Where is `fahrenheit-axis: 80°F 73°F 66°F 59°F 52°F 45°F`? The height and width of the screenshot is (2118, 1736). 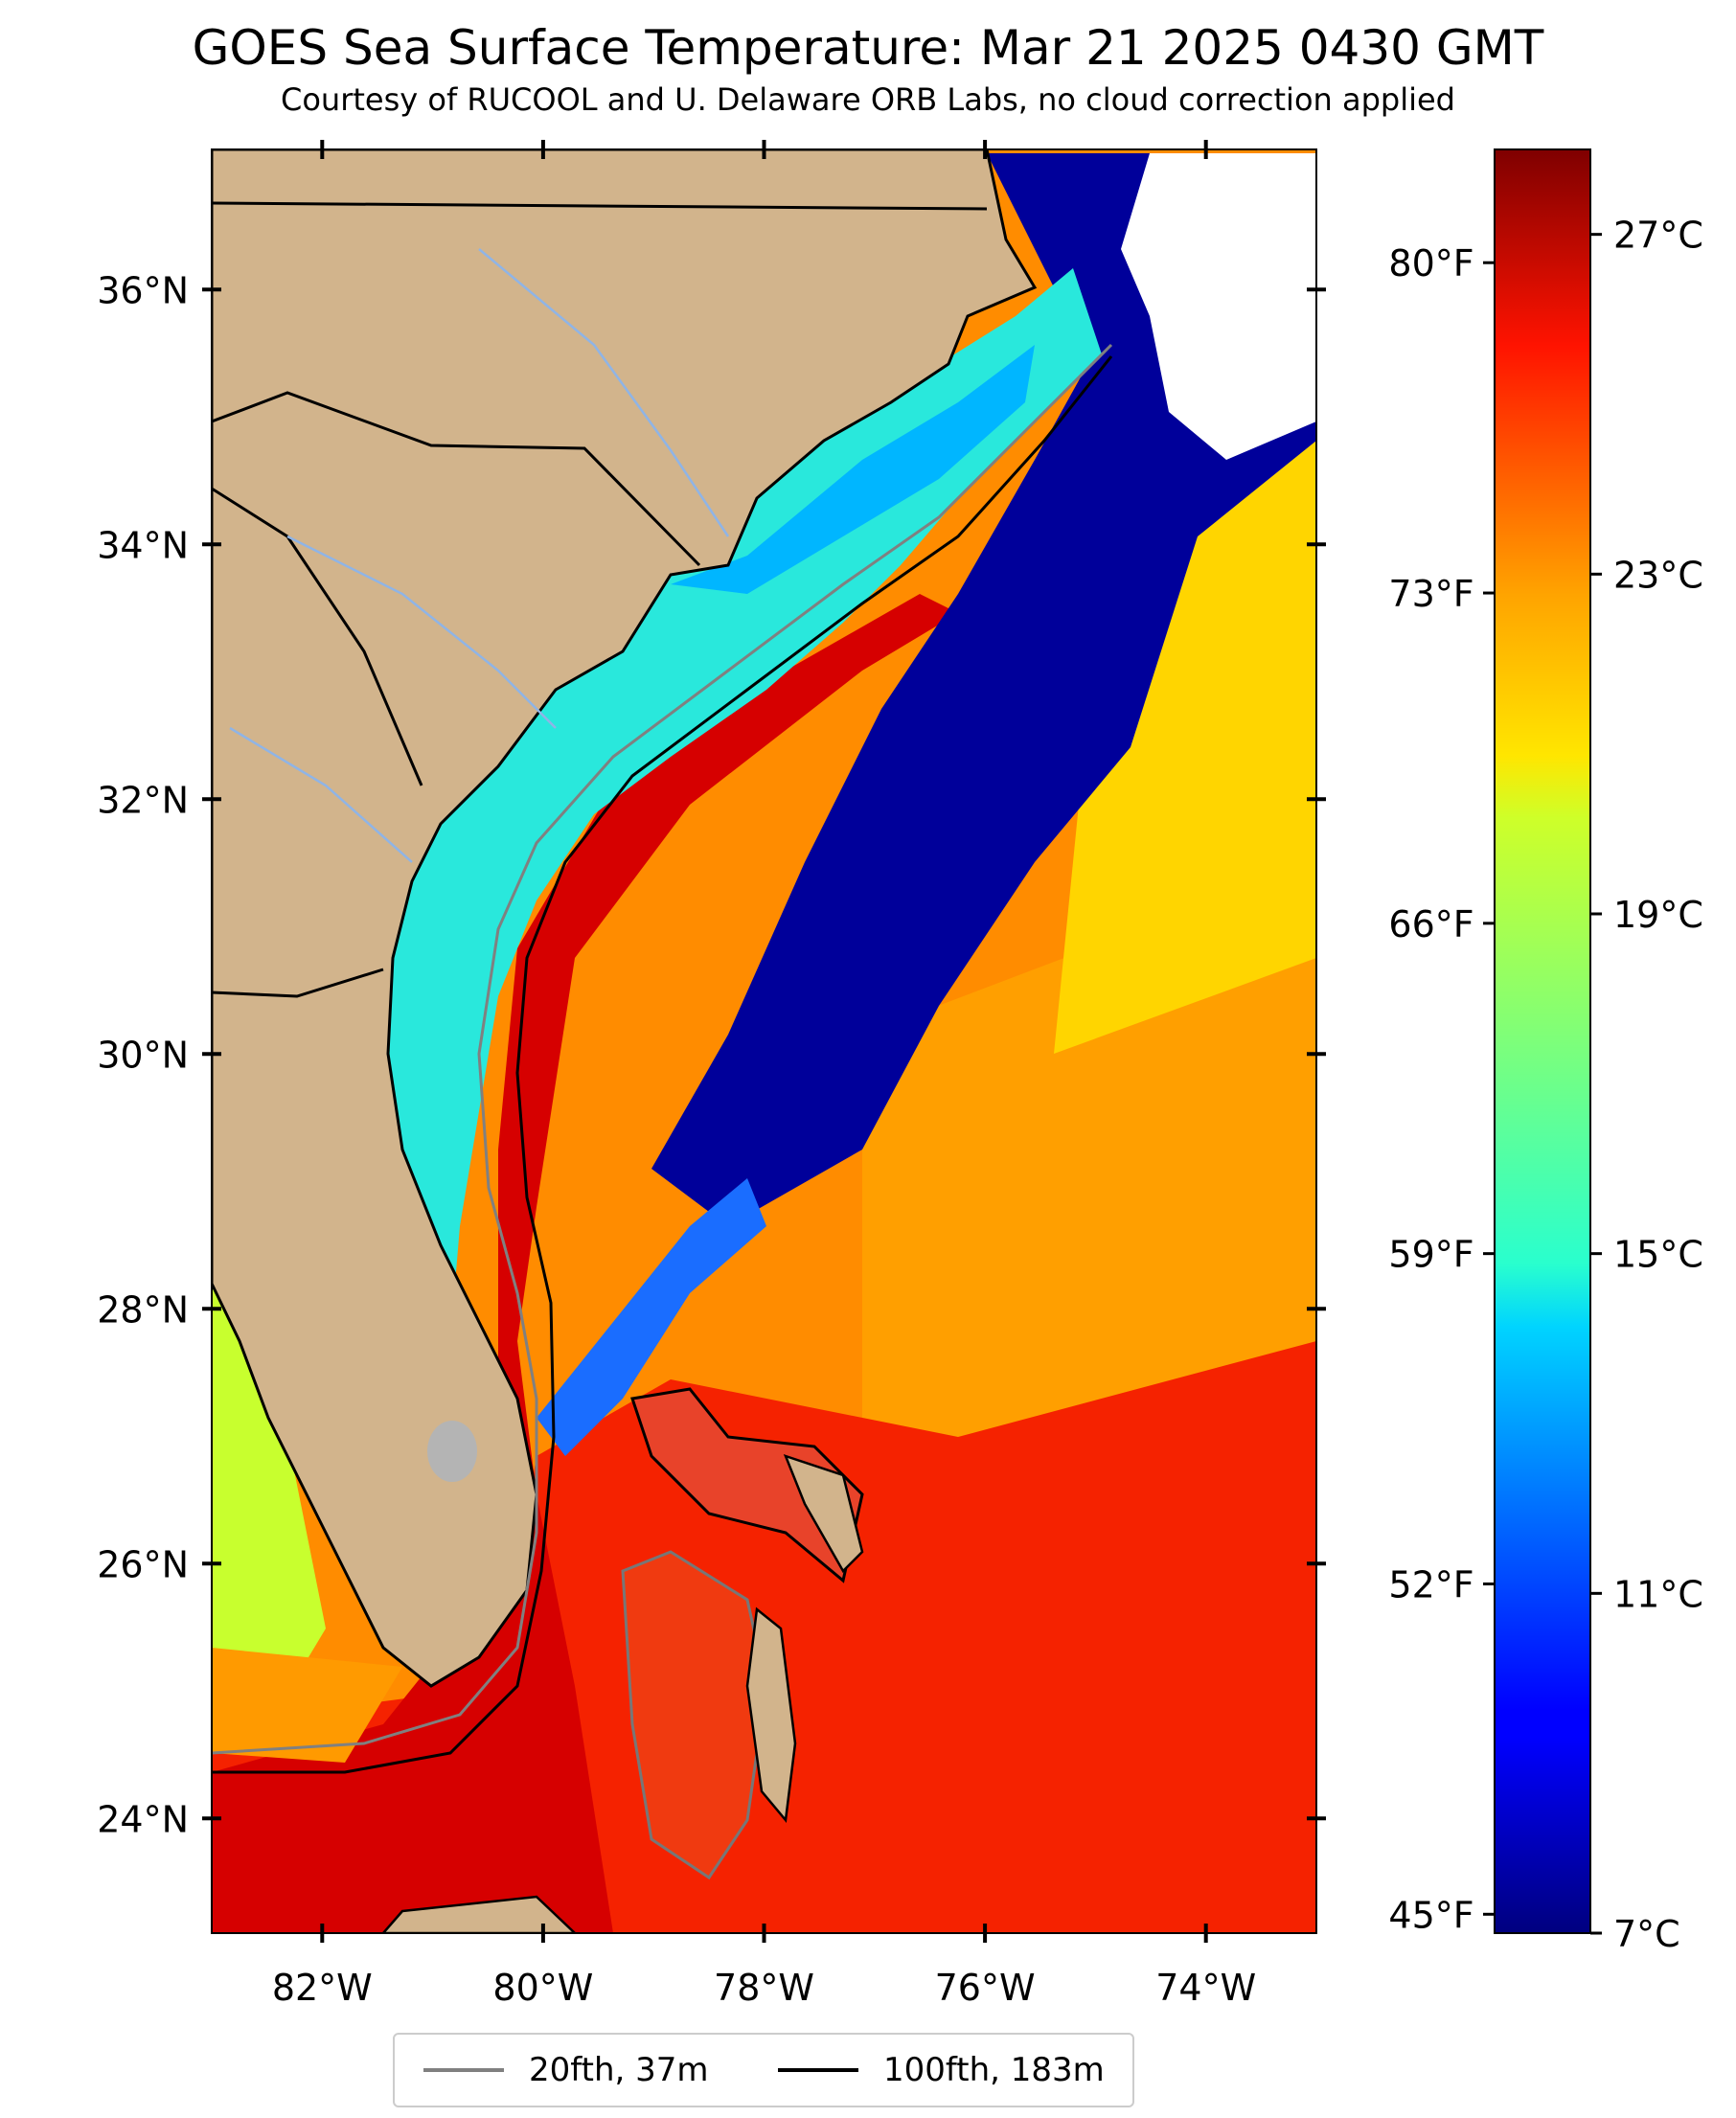 fahrenheit-axis: 80°F 73°F 66°F 59°F 52°F 45°F is located at coordinates (1441, 1089).